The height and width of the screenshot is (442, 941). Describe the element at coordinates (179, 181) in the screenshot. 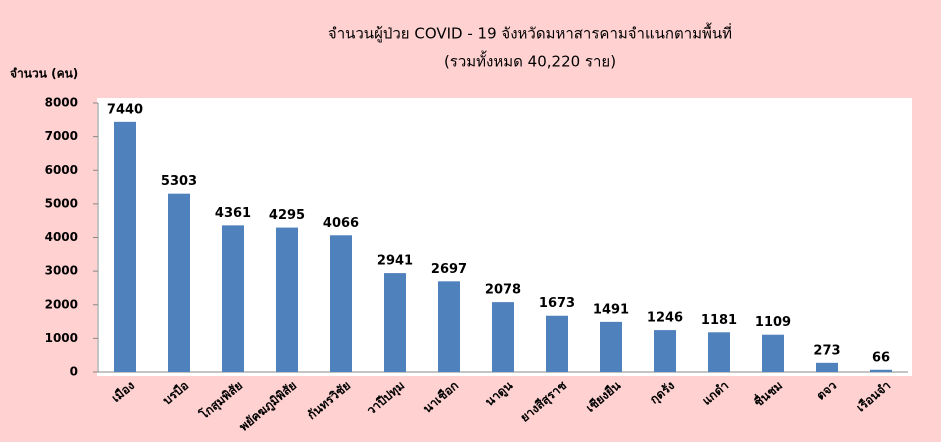

I see `data-label: 5303` at that location.